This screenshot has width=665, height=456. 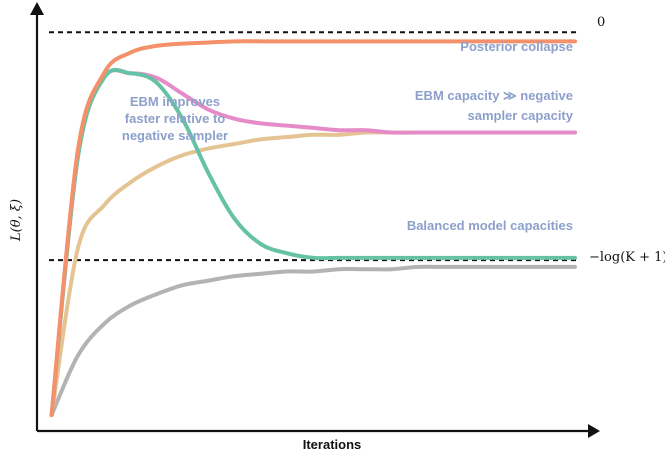 What do you see at coordinates (494, 95) in the screenshot?
I see `annotation-ebm-capacity-line1: EBM capacity ≫ negative` at bounding box center [494, 95].